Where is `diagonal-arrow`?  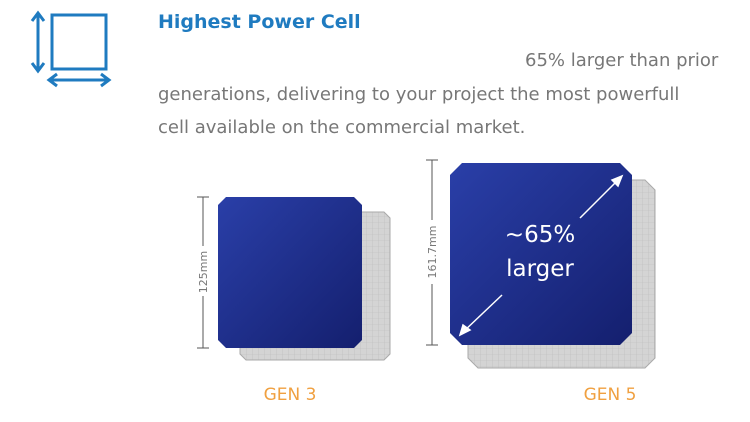
diagonal-arrow is located at coordinates (541, 255).